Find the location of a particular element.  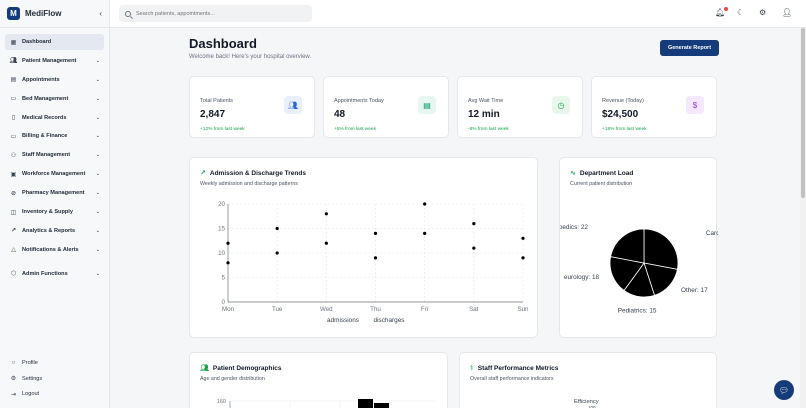

sidebar-item-staff-management: ⚇ Staff Management ⌄ is located at coordinates (54, 155).